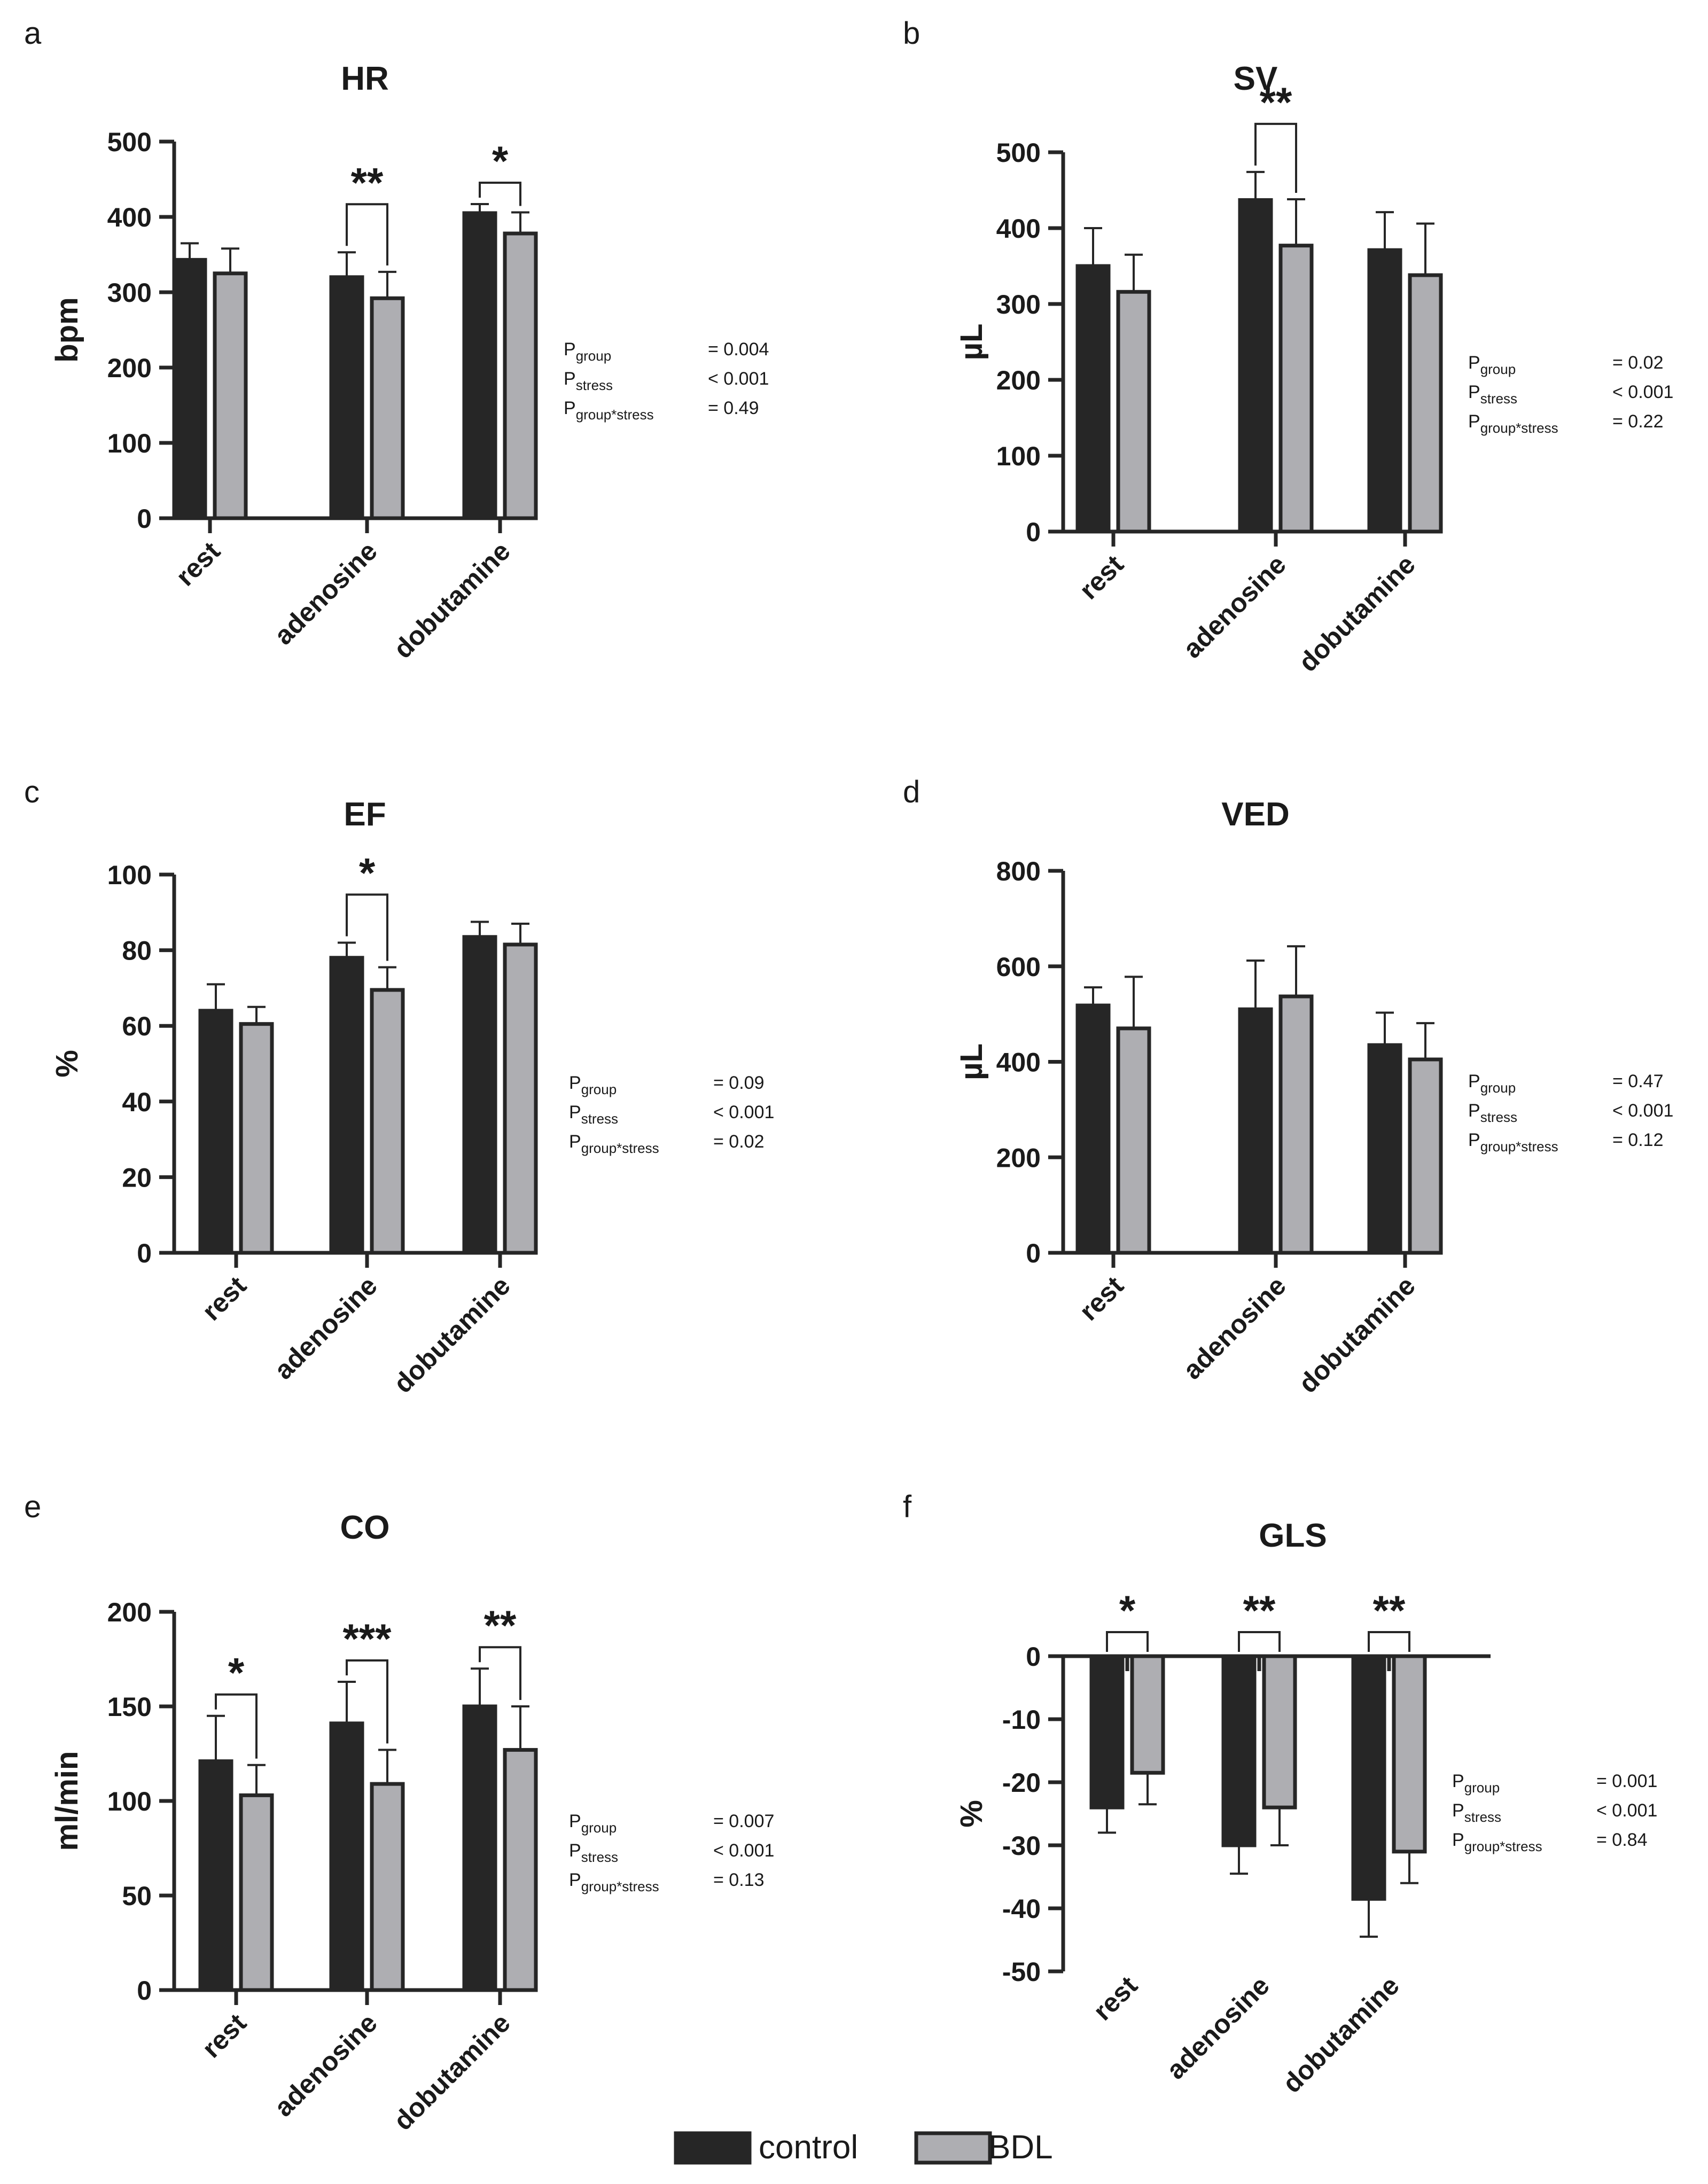  Describe the element at coordinates (1021, 1909) in the screenshot. I see `y-tick-label: -40` at that location.